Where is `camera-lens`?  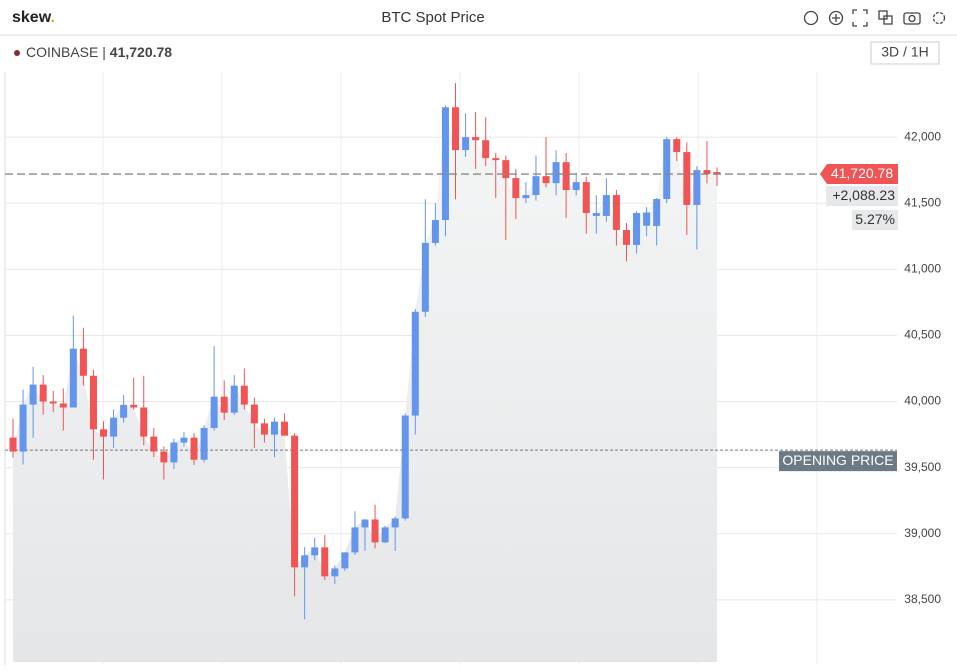 camera-lens is located at coordinates (912, 18).